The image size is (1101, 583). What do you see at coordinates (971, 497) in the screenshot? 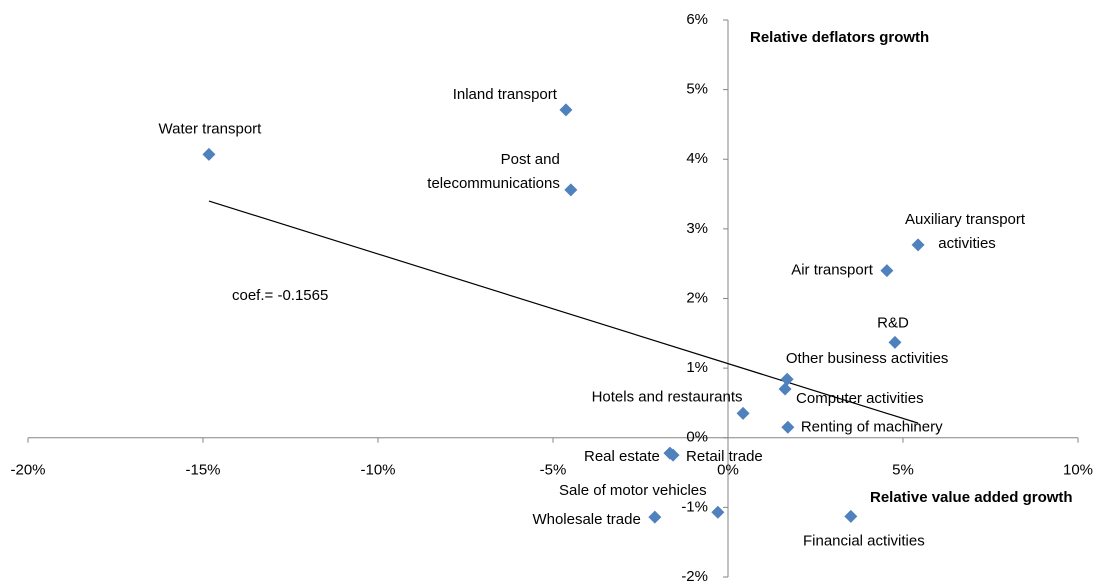
I see `x-axis-title: Relative value added growth` at bounding box center [971, 497].